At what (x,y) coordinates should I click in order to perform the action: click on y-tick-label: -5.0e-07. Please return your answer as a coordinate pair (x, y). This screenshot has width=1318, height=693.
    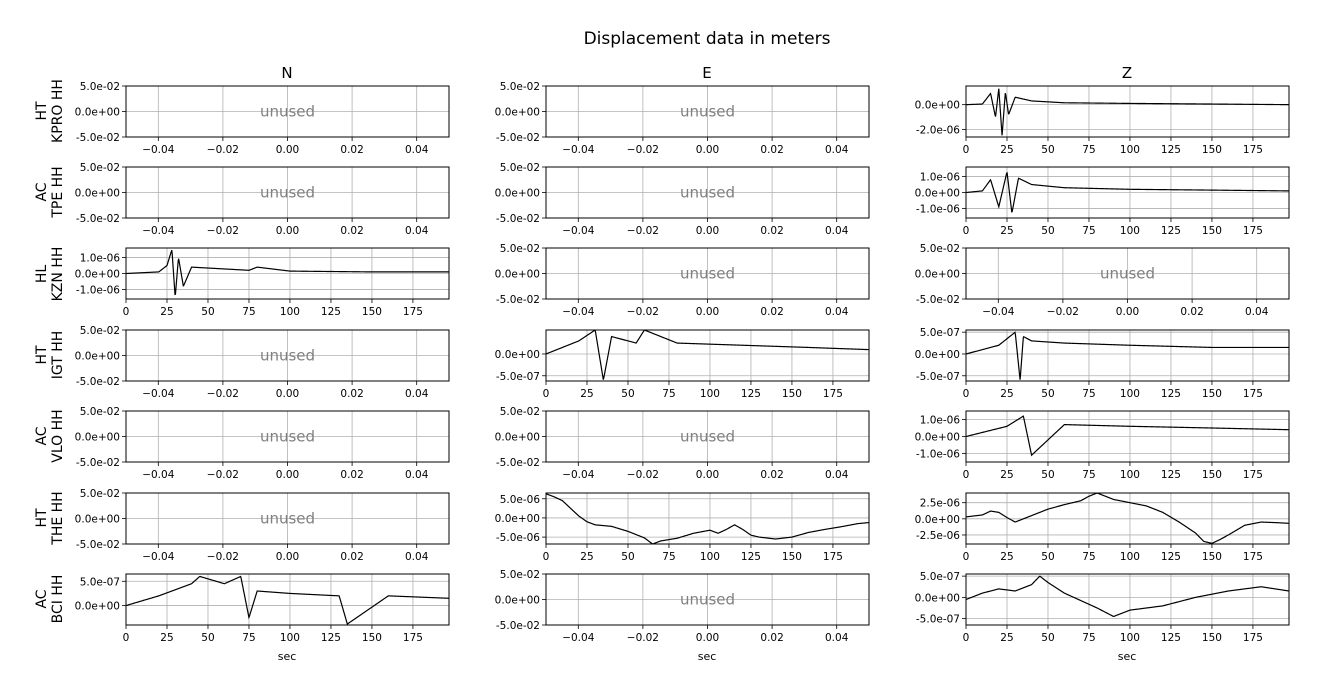
    Looking at the image, I should click on (938, 377).